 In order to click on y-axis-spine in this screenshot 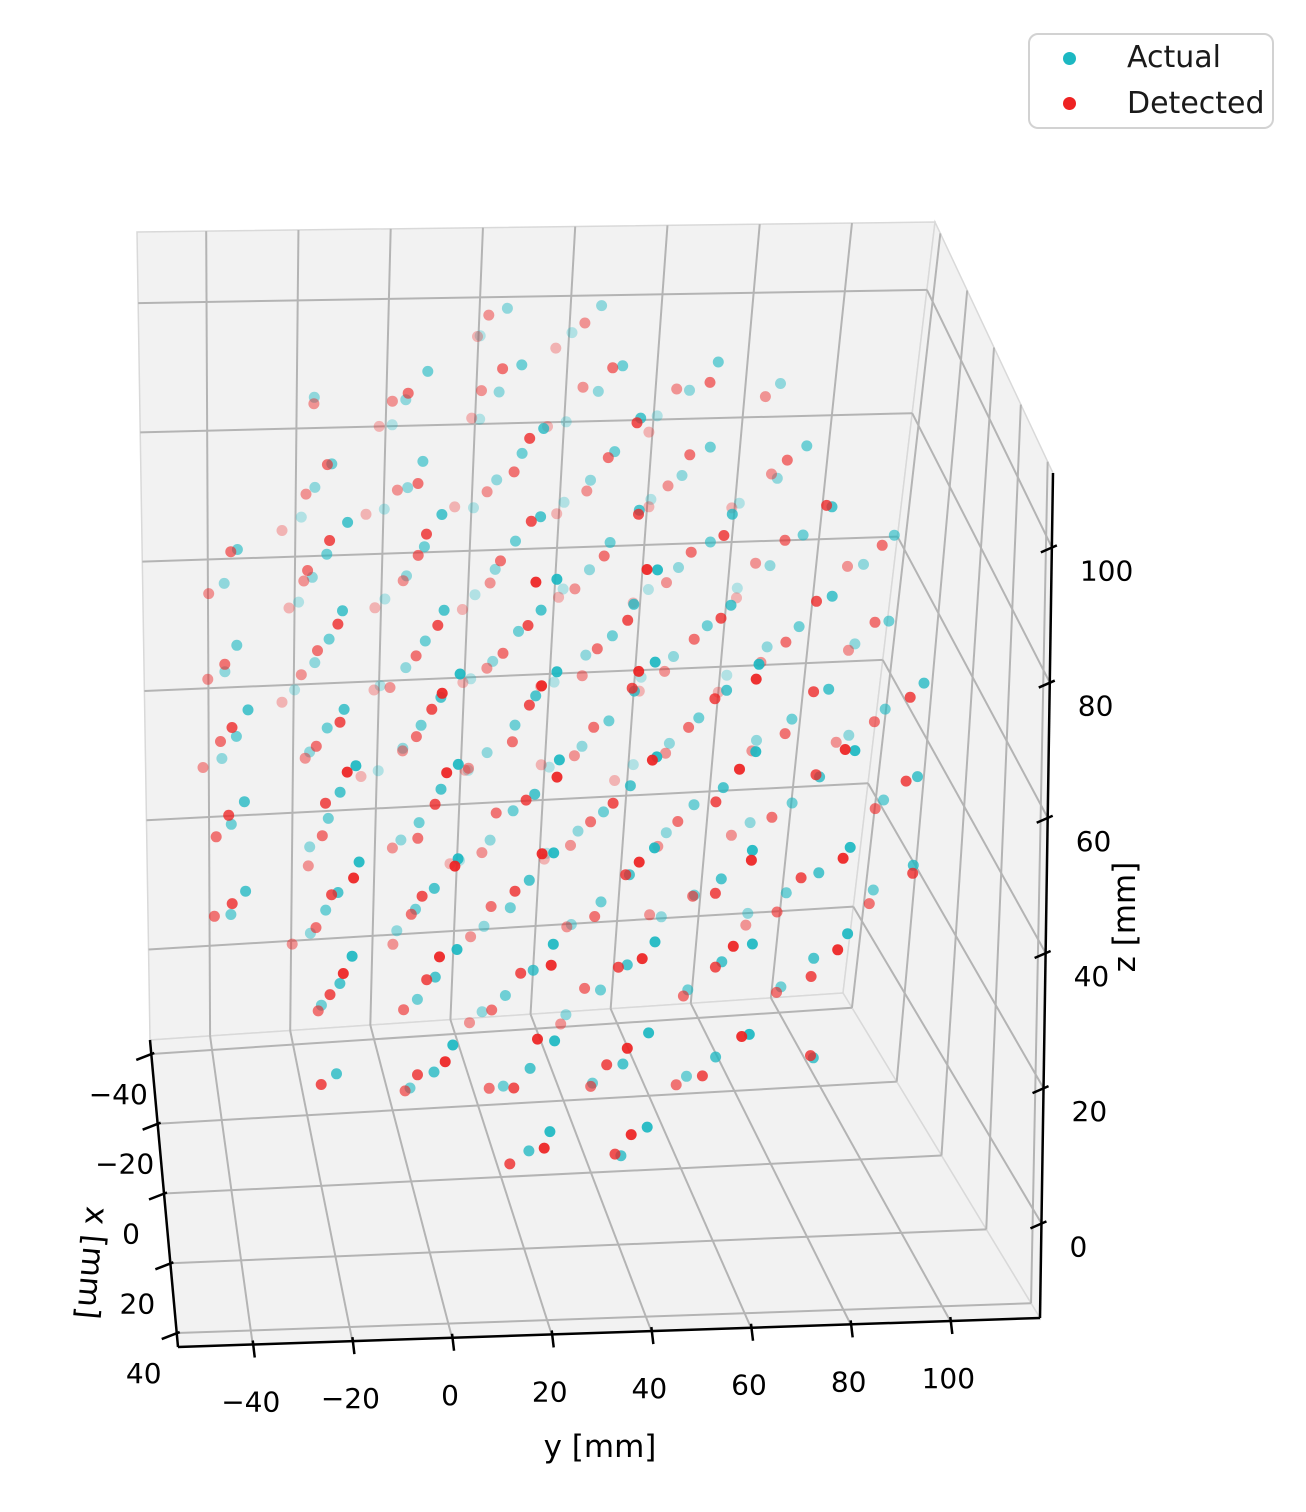, I will do `click(609, 1332)`.